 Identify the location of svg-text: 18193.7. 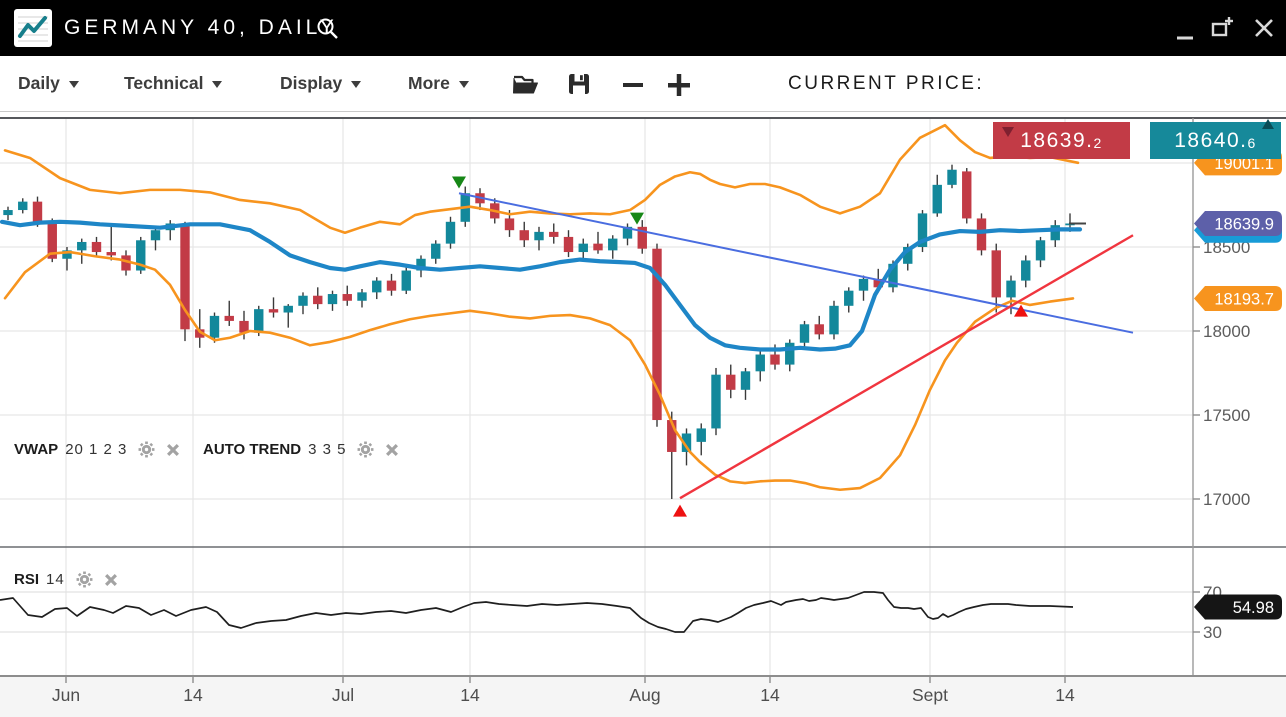
(1244, 299).